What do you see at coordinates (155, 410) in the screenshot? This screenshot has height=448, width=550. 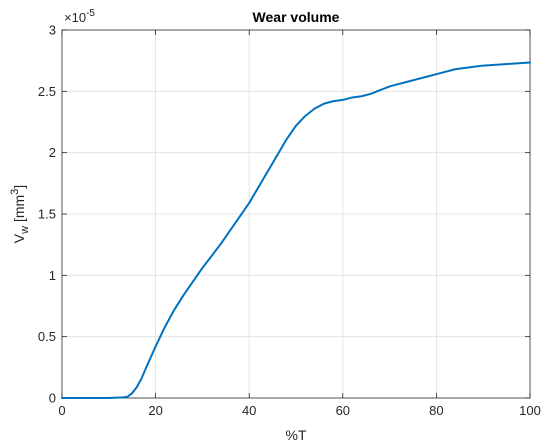 I see `x-tick-label: 20` at bounding box center [155, 410].